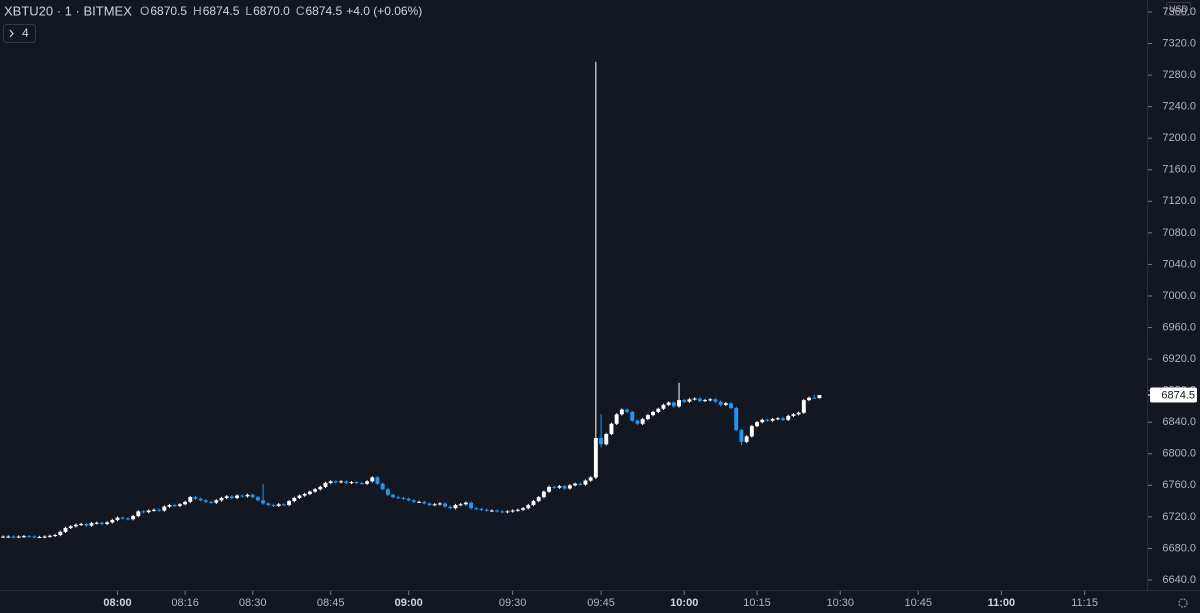 This screenshot has height=613, width=1200. Describe the element at coordinates (300, 11) in the screenshot. I see `ohlc-key: C` at that location.